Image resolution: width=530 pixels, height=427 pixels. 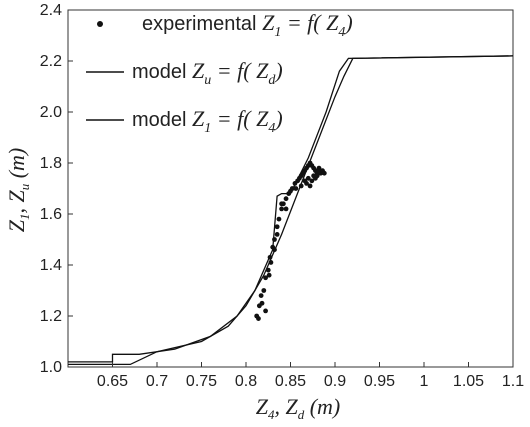 I want to click on y-tick-label: 1.6, so click(x=51, y=214).